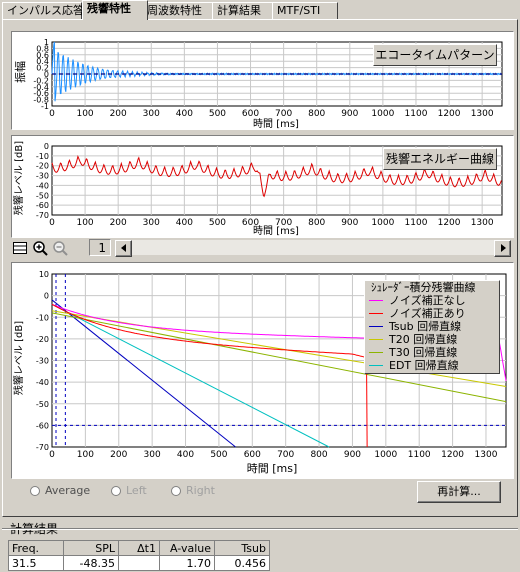 The image size is (520, 572). I want to click on y-tick-label: -20, so click(42, 339).